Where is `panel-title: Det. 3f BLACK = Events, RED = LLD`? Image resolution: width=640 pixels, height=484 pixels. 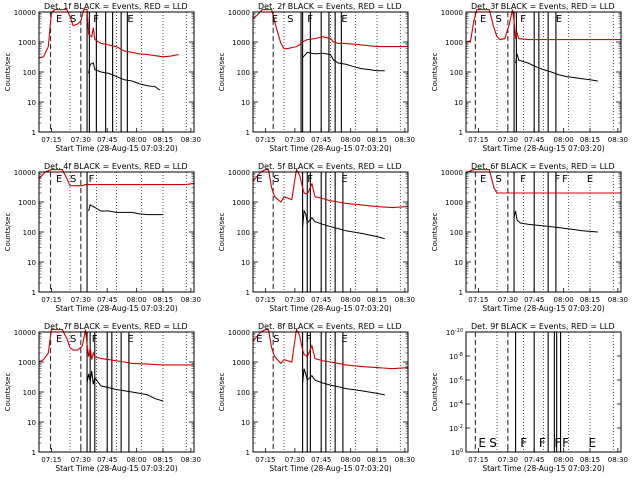
panel-title: Det. 3f BLACK = Events, RED = LLD is located at coordinates (543, 6).